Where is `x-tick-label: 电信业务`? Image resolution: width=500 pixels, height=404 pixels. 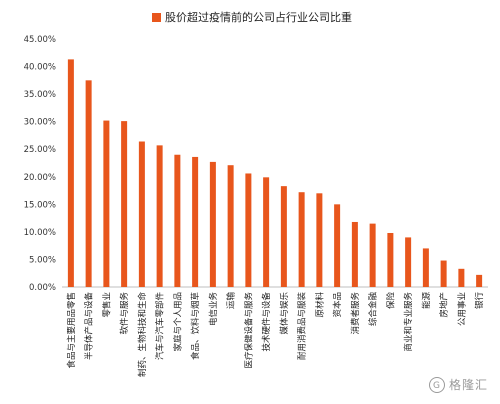 x-tick-label: 电信业务 is located at coordinates (213, 309).